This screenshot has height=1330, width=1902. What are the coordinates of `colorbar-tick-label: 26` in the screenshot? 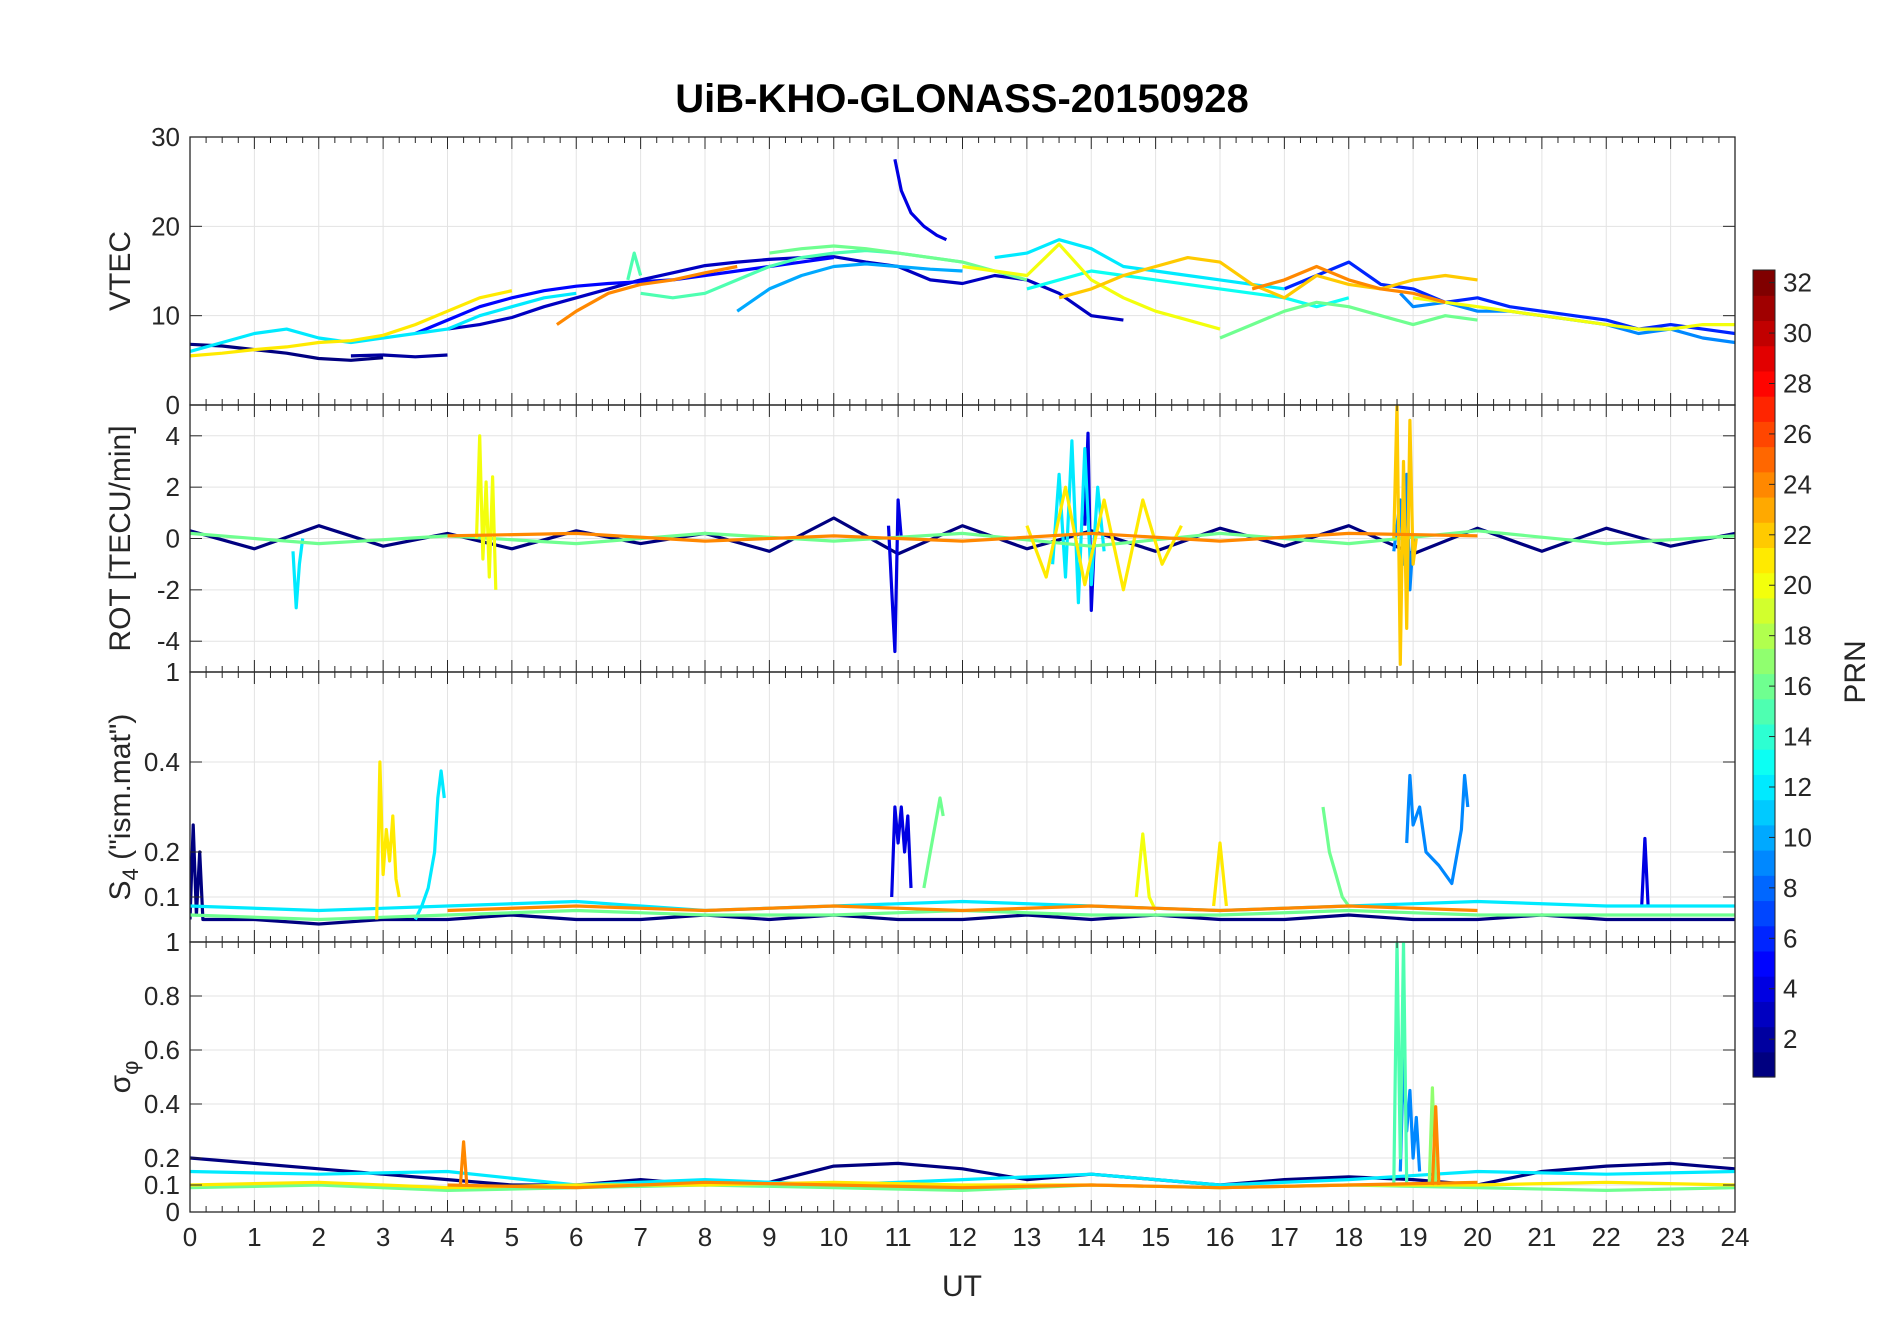 It's located at (1797, 434).